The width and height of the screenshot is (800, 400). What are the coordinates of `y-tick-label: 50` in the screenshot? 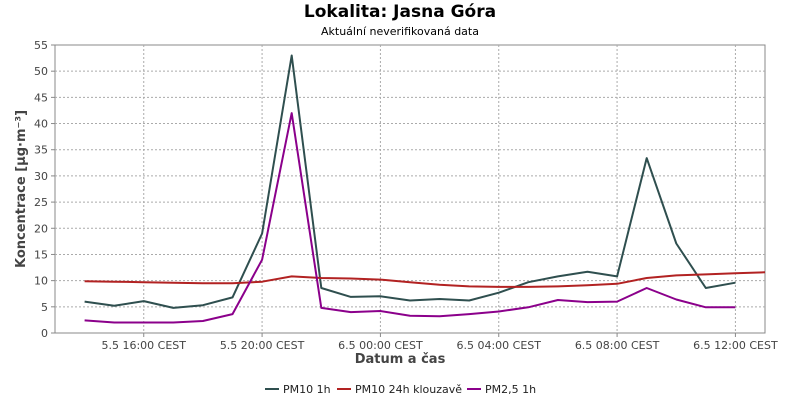 It's located at (41, 71).